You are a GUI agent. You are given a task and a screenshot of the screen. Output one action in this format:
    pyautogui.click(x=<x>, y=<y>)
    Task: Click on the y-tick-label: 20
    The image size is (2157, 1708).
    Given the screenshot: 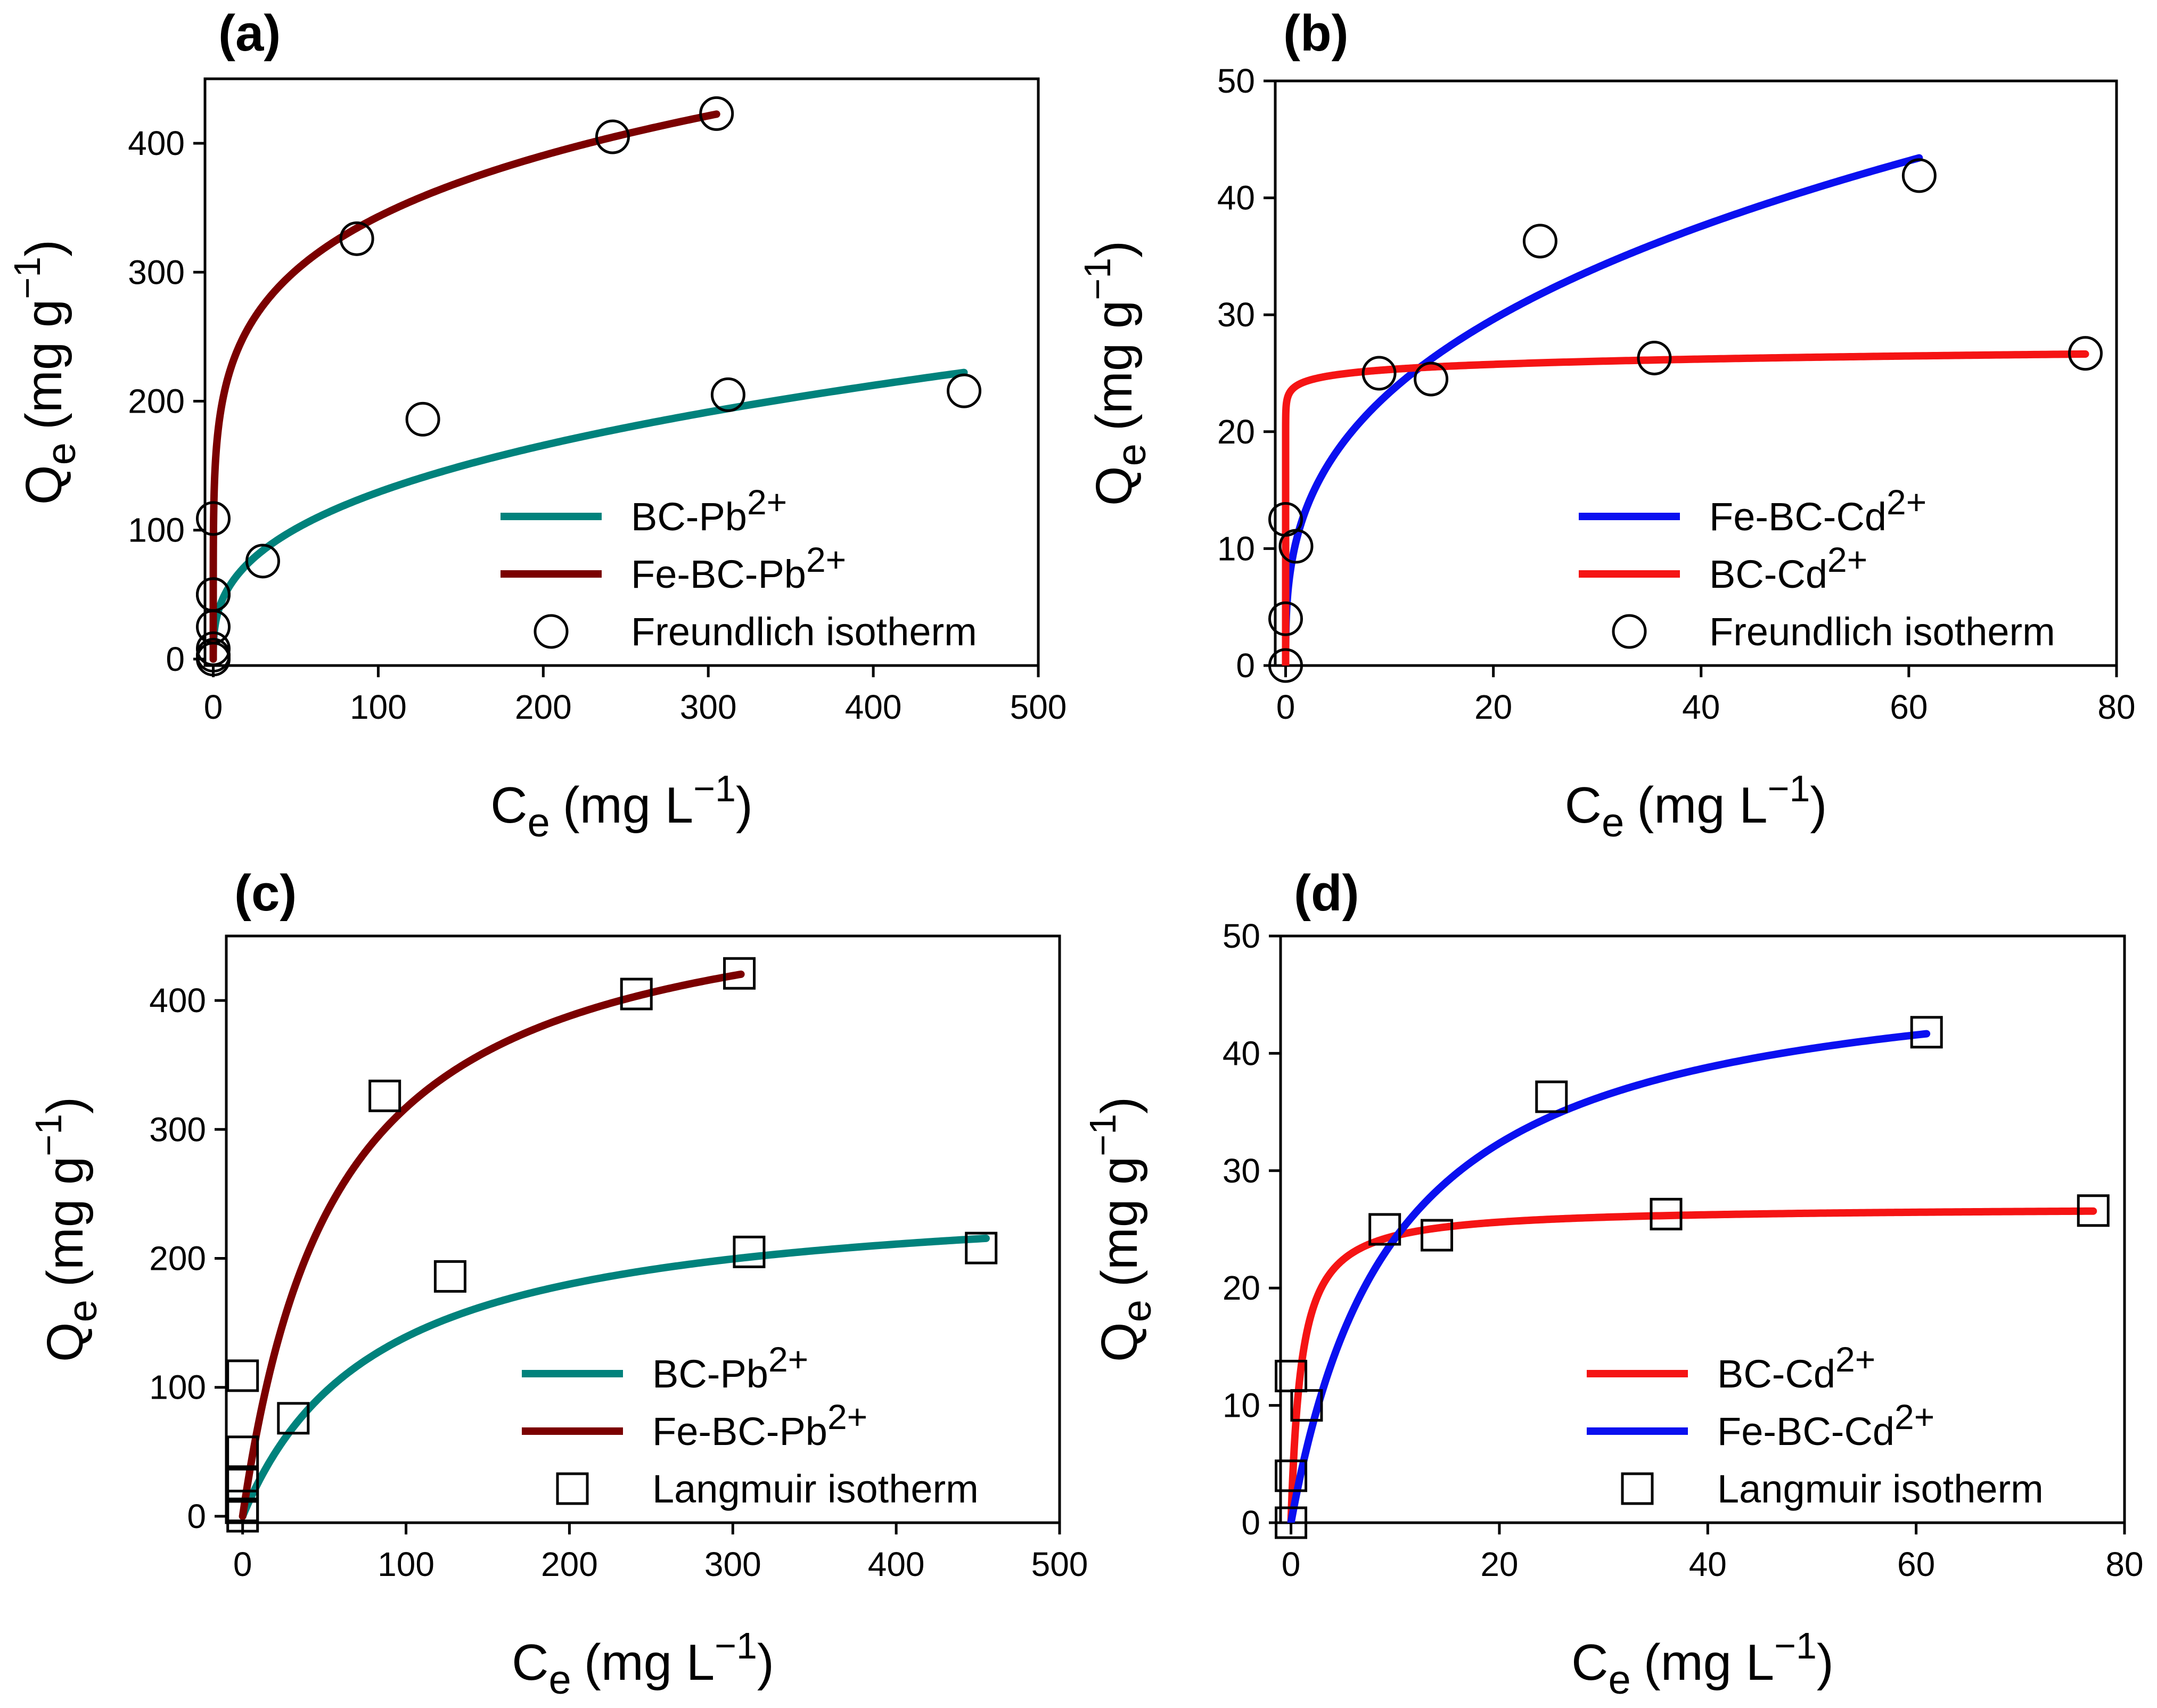 What is the action you would take?
    pyautogui.click(x=1236, y=432)
    